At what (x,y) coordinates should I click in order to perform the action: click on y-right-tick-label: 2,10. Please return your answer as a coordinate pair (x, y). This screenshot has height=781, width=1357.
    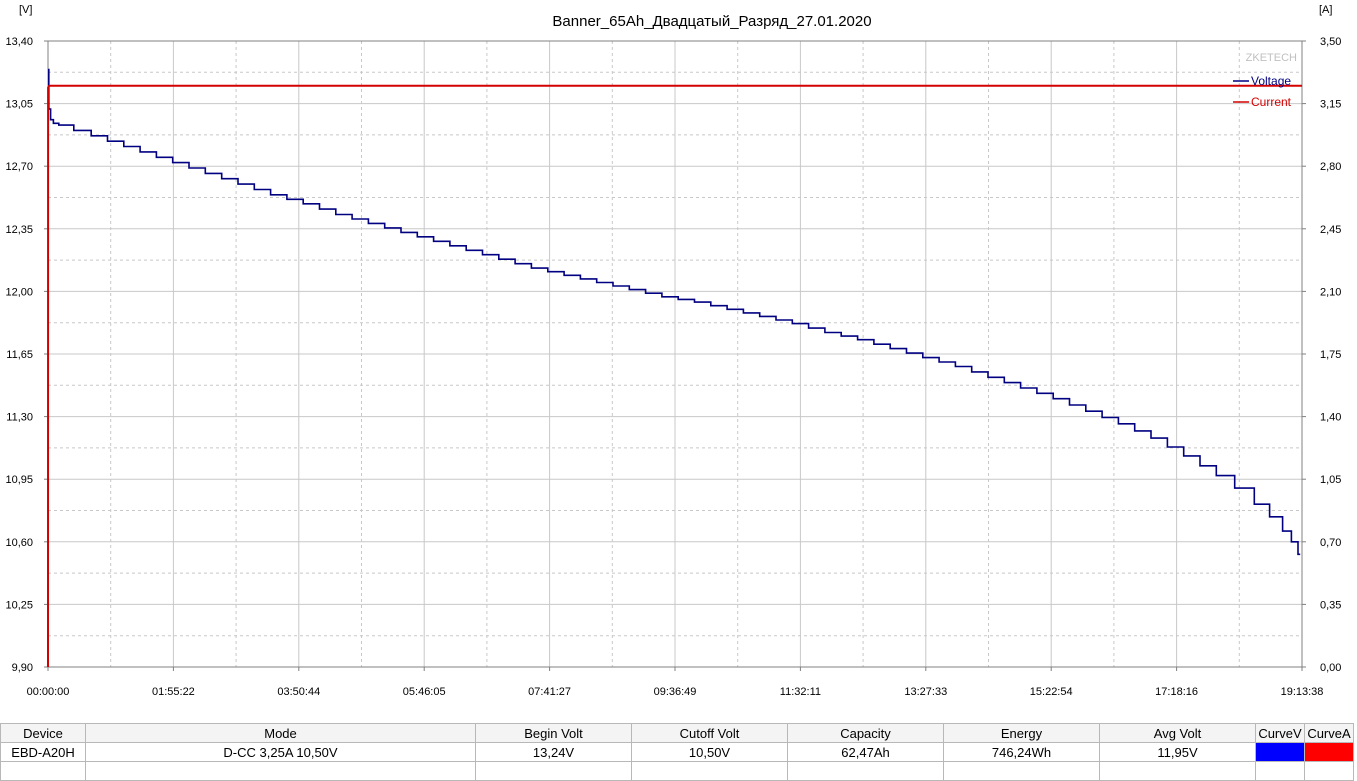
    Looking at the image, I should click on (1330, 292).